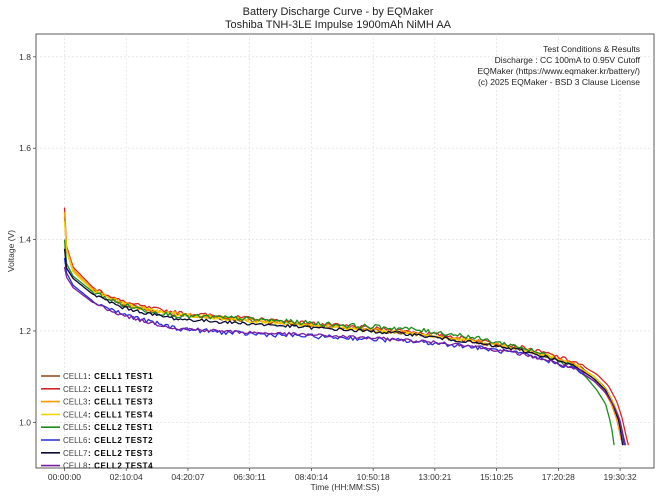 The height and width of the screenshot is (500, 667). What do you see at coordinates (344, 487) in the screenshot?
I see `x-axis-label: Time (HH:MM:SS)` at bounding box center [344, 487].